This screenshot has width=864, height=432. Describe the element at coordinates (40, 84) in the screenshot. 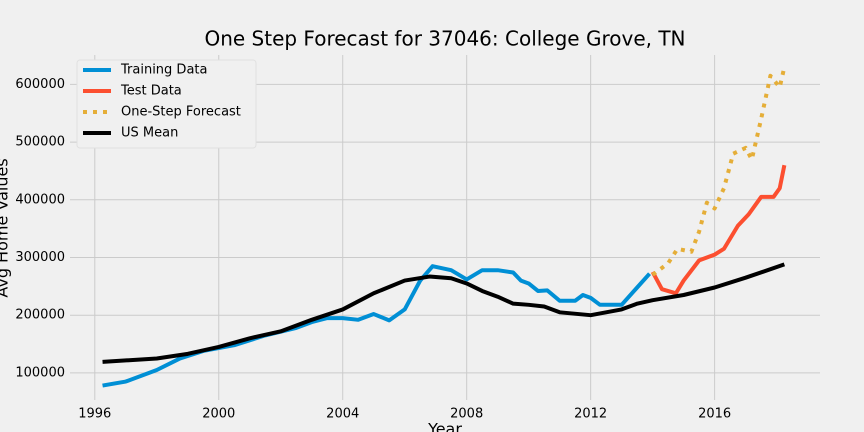

I see `y-tick-label: 600000` at that location.